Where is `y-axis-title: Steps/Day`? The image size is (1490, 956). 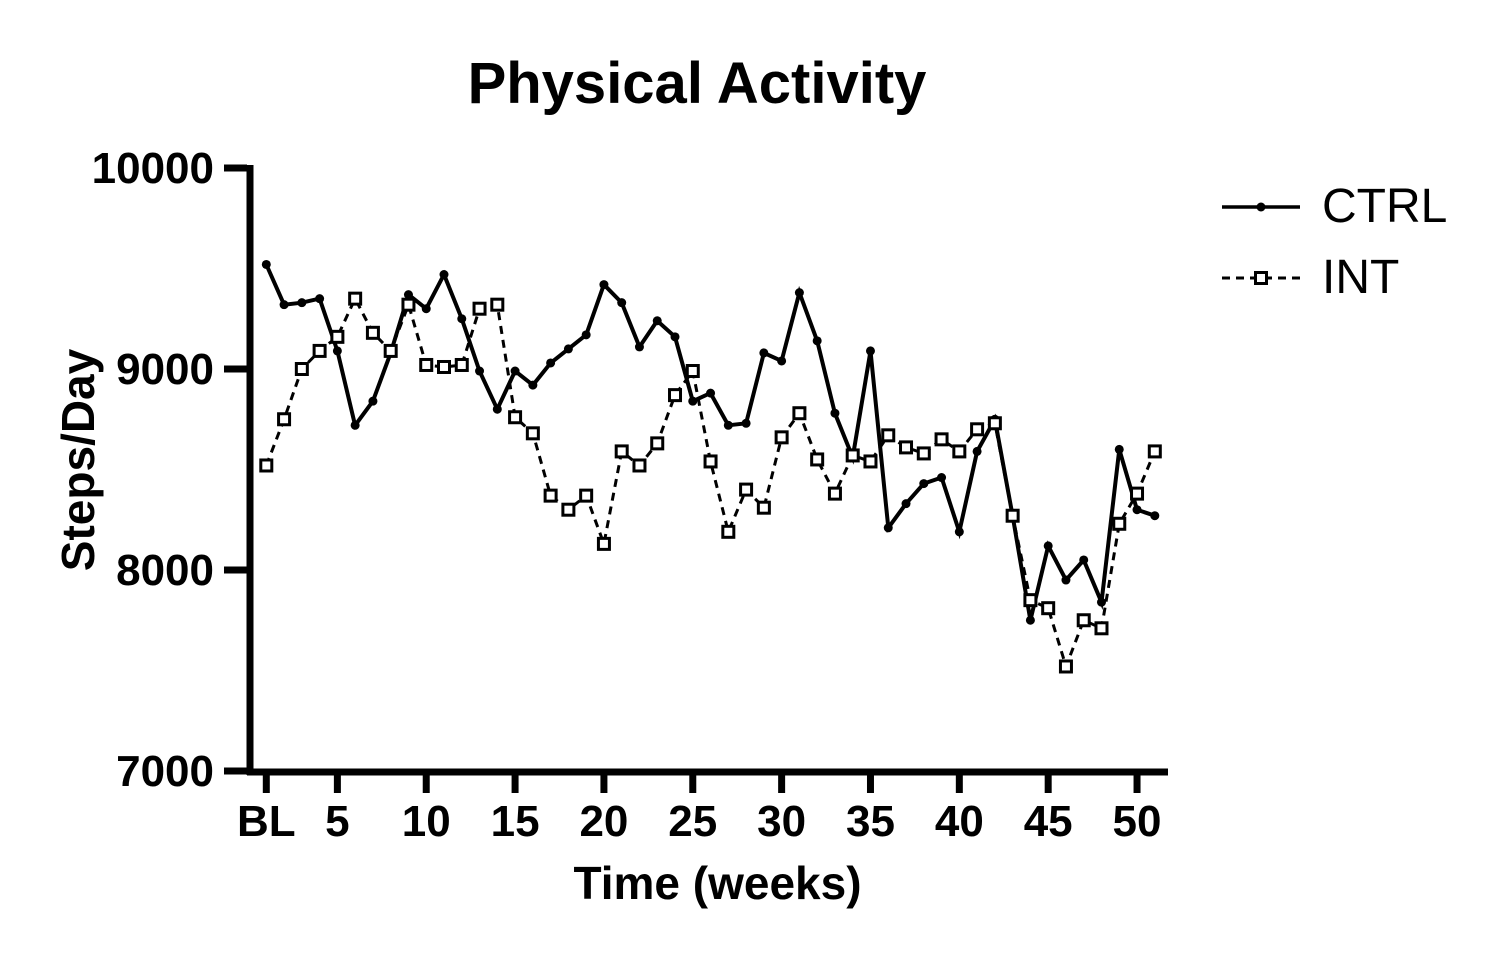
y-axis-title: Steps/Day is located at coordinates (78, 460).